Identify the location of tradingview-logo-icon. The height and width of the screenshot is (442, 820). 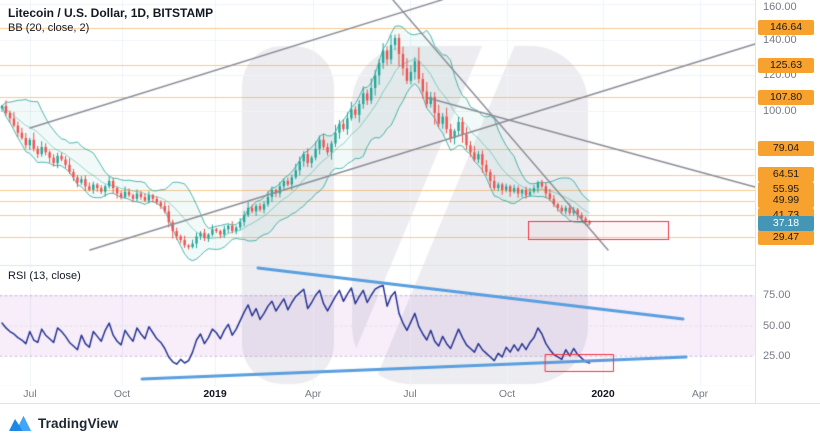
(20, 423).